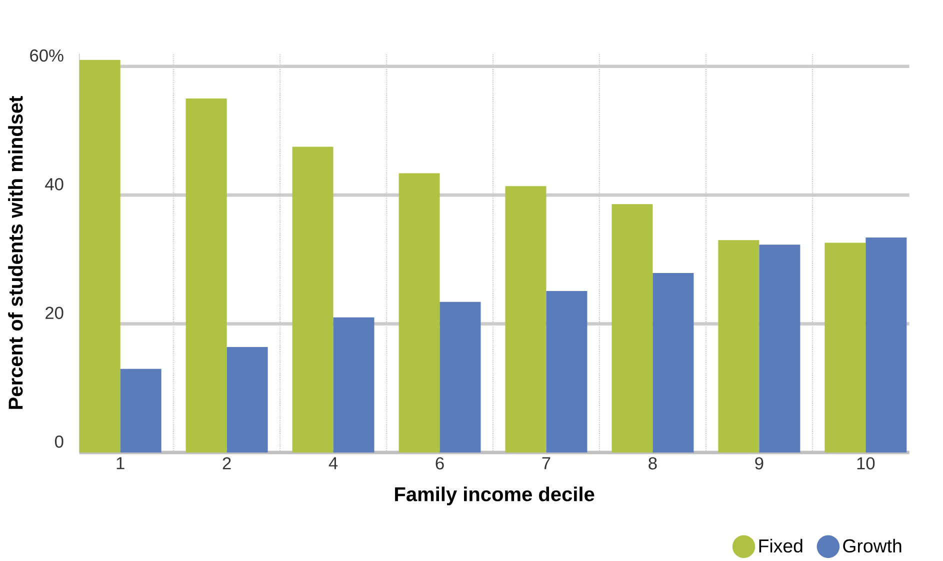  I want to click on x-axis-title: Family income decile, so click(494, 496).